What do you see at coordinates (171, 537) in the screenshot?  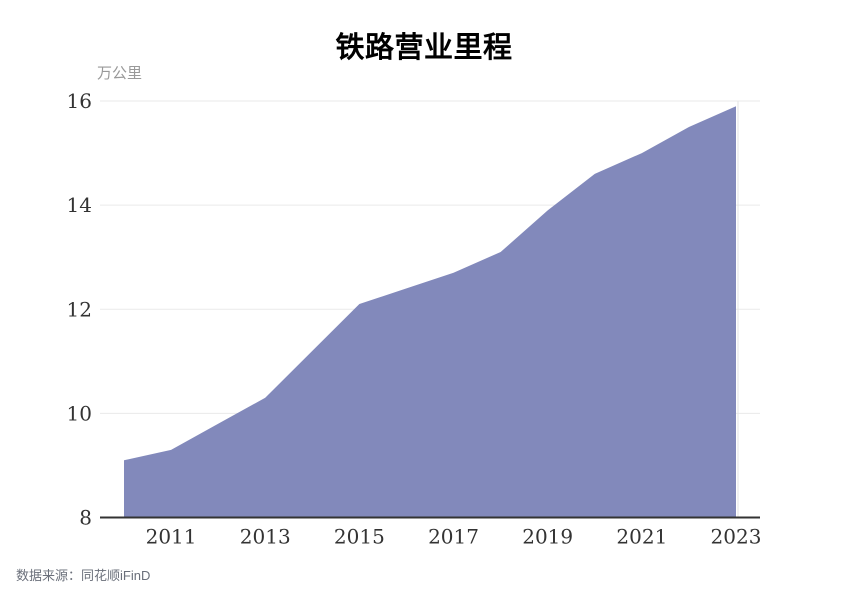 I see `x-tick-label-2011: 2011` at bounding box center [171, 537].